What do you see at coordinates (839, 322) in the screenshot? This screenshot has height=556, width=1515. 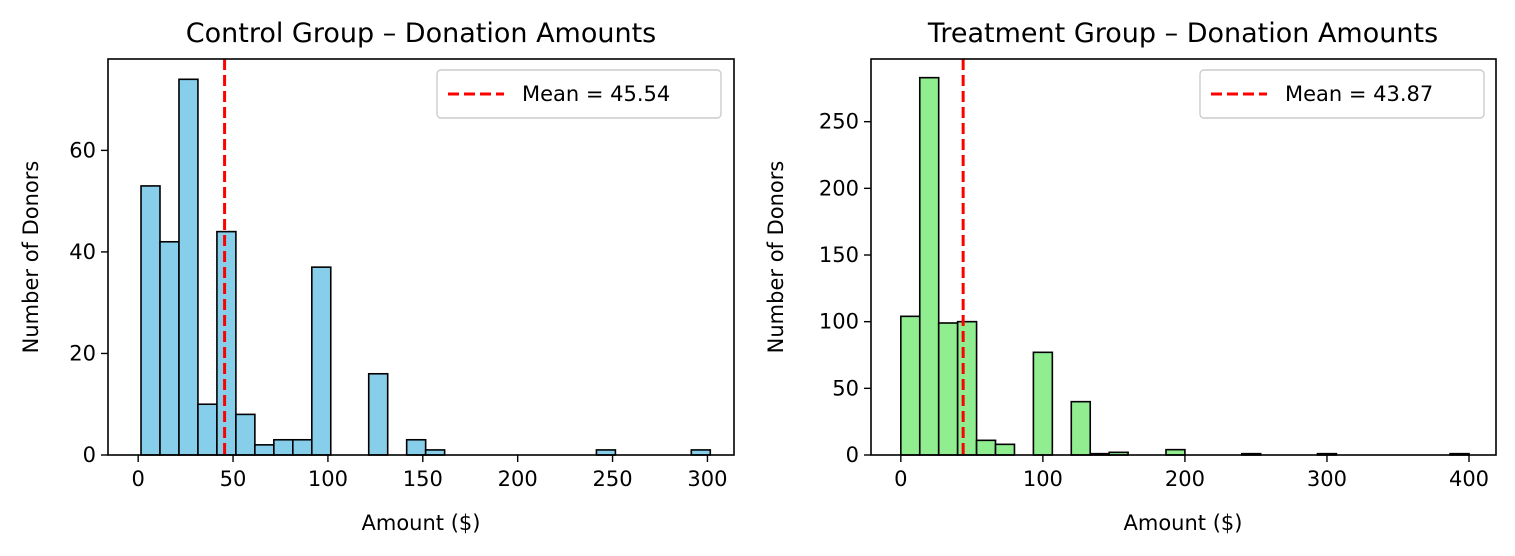 I see `y-tick-label: 100` at bounding box center [839, 322].